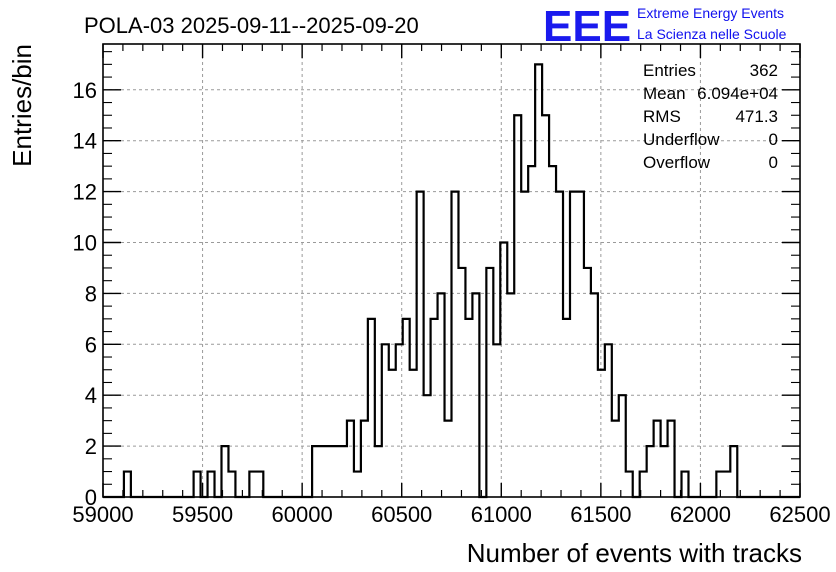 The height and width of the screenshot is (572, 836). What do you see at coordinates (756, 116) in the screenshot?
I see `stats-value: 471.3` at bounding box center [756, 116].